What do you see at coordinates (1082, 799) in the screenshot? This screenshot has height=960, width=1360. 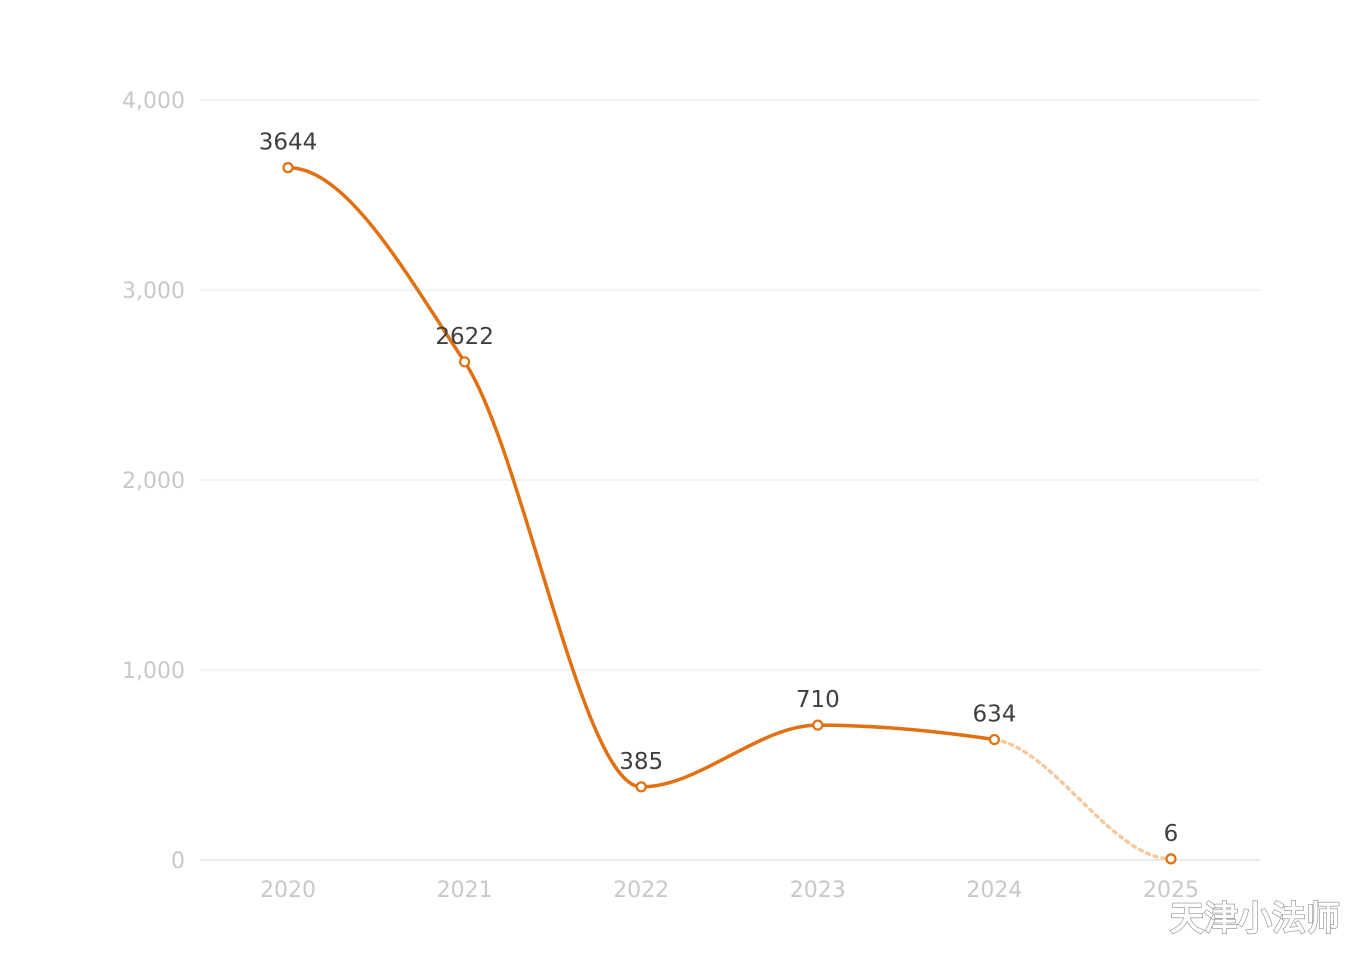 I see `series-line-projected` at bounding box center [1082, 799].